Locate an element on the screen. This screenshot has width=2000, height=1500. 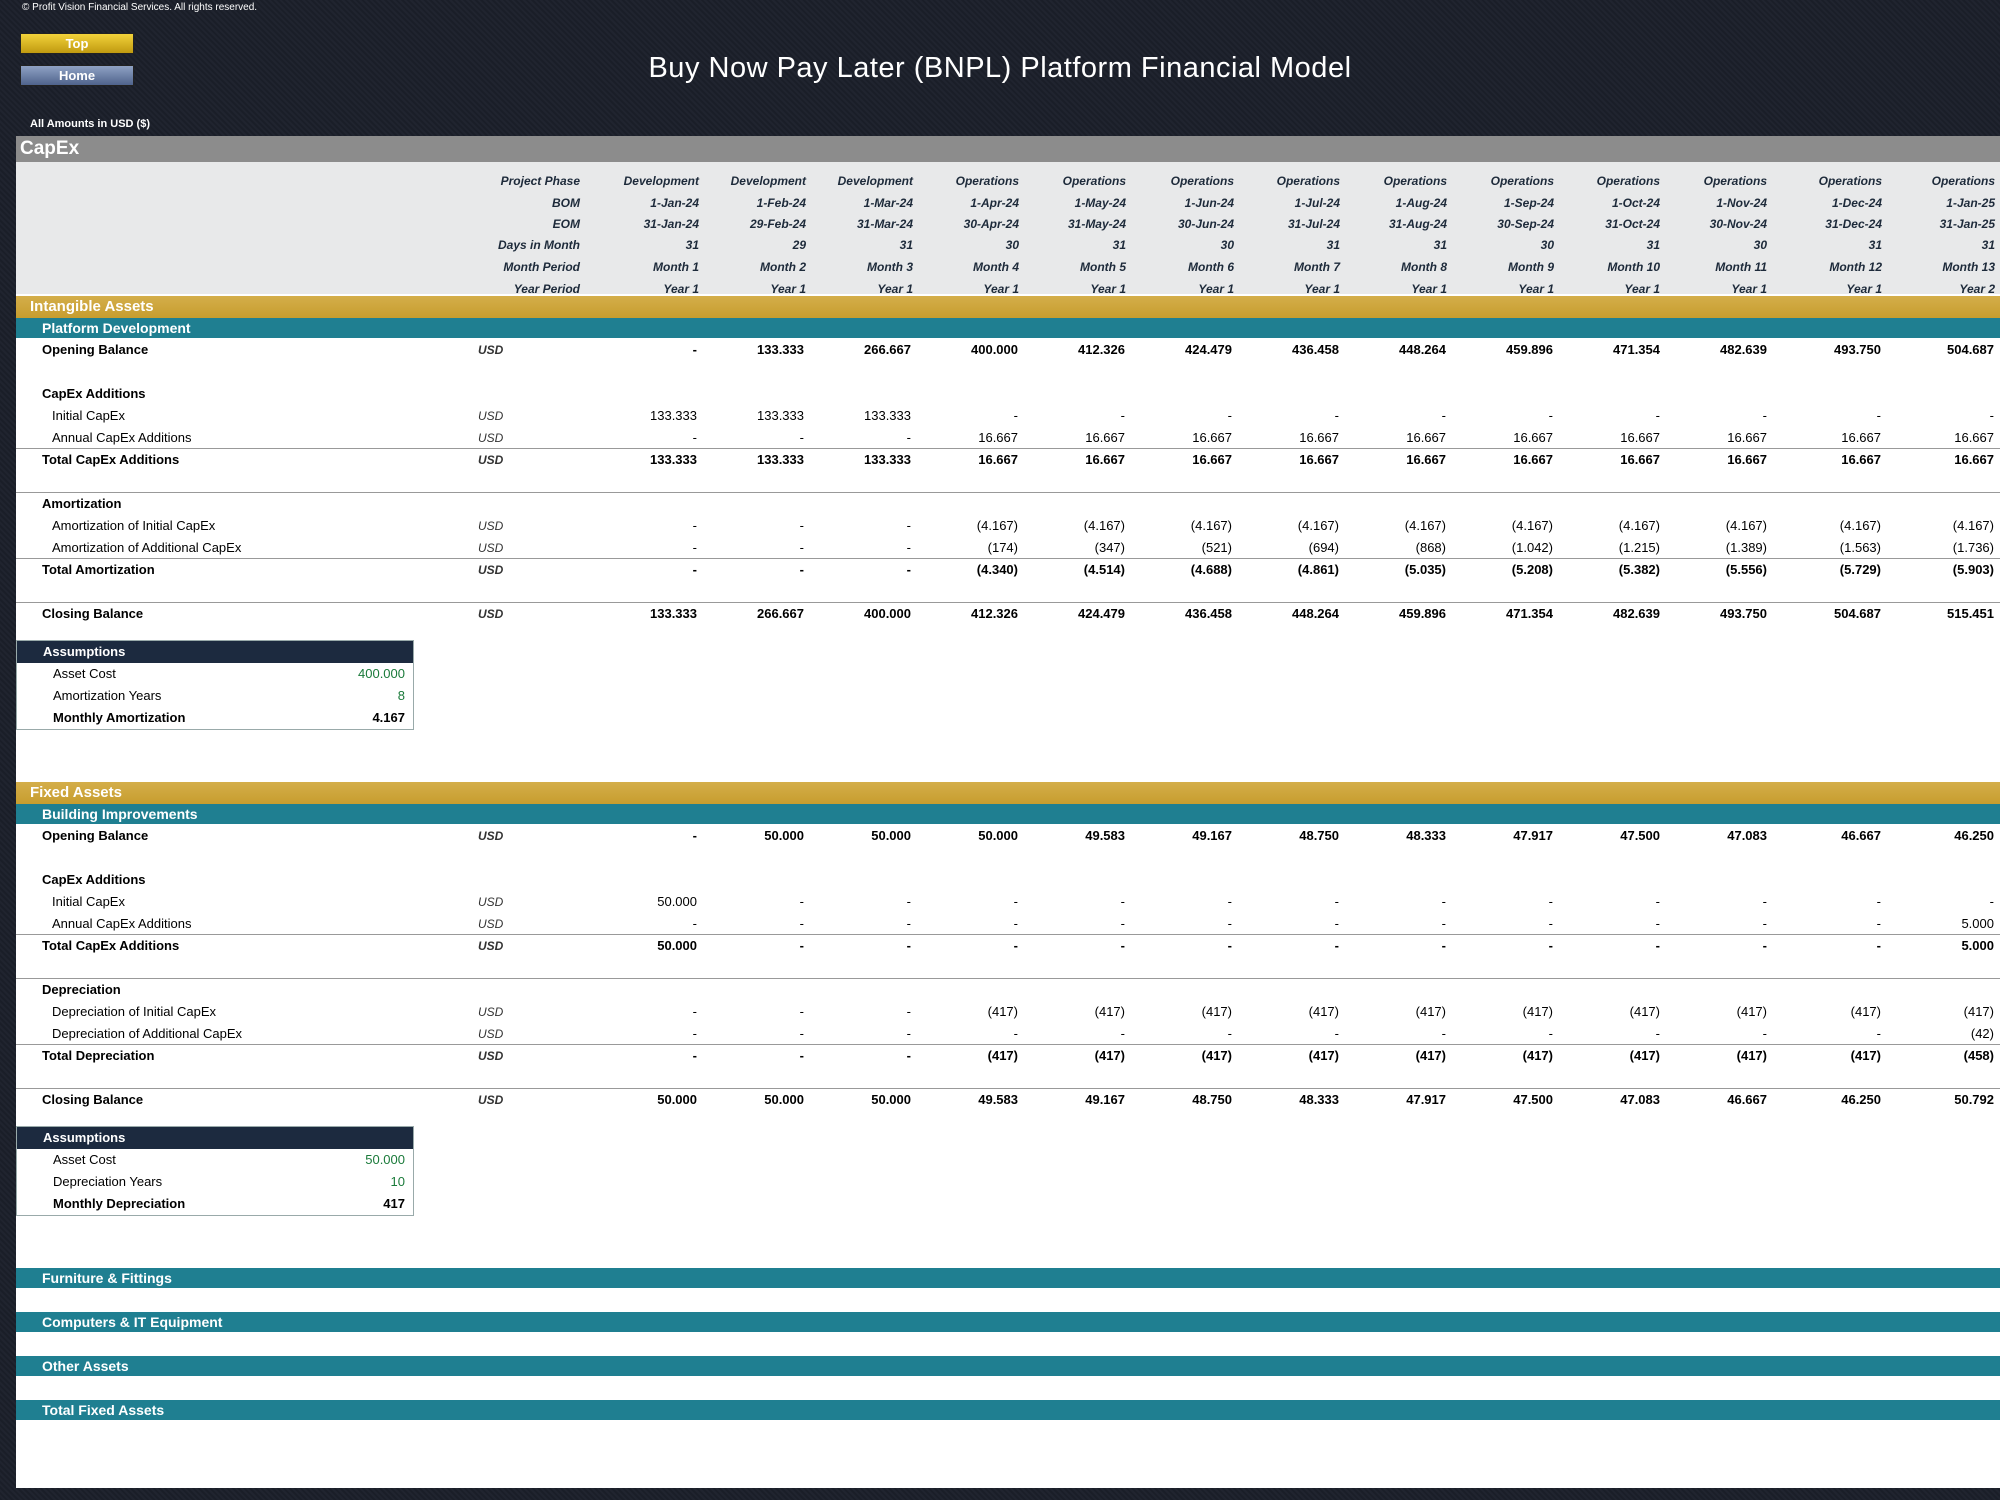
header-cell: 1-Jan-24 is located at coordinates (674, 203).